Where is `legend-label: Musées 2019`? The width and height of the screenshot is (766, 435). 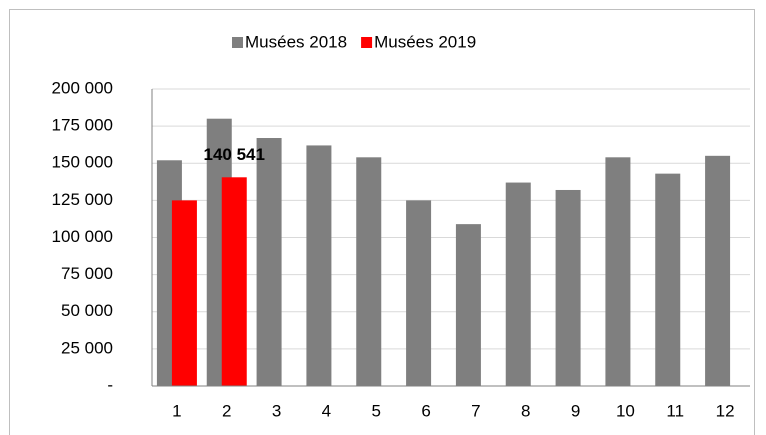
legend-label: Musées 2019 is located at coordinates (425, 41).